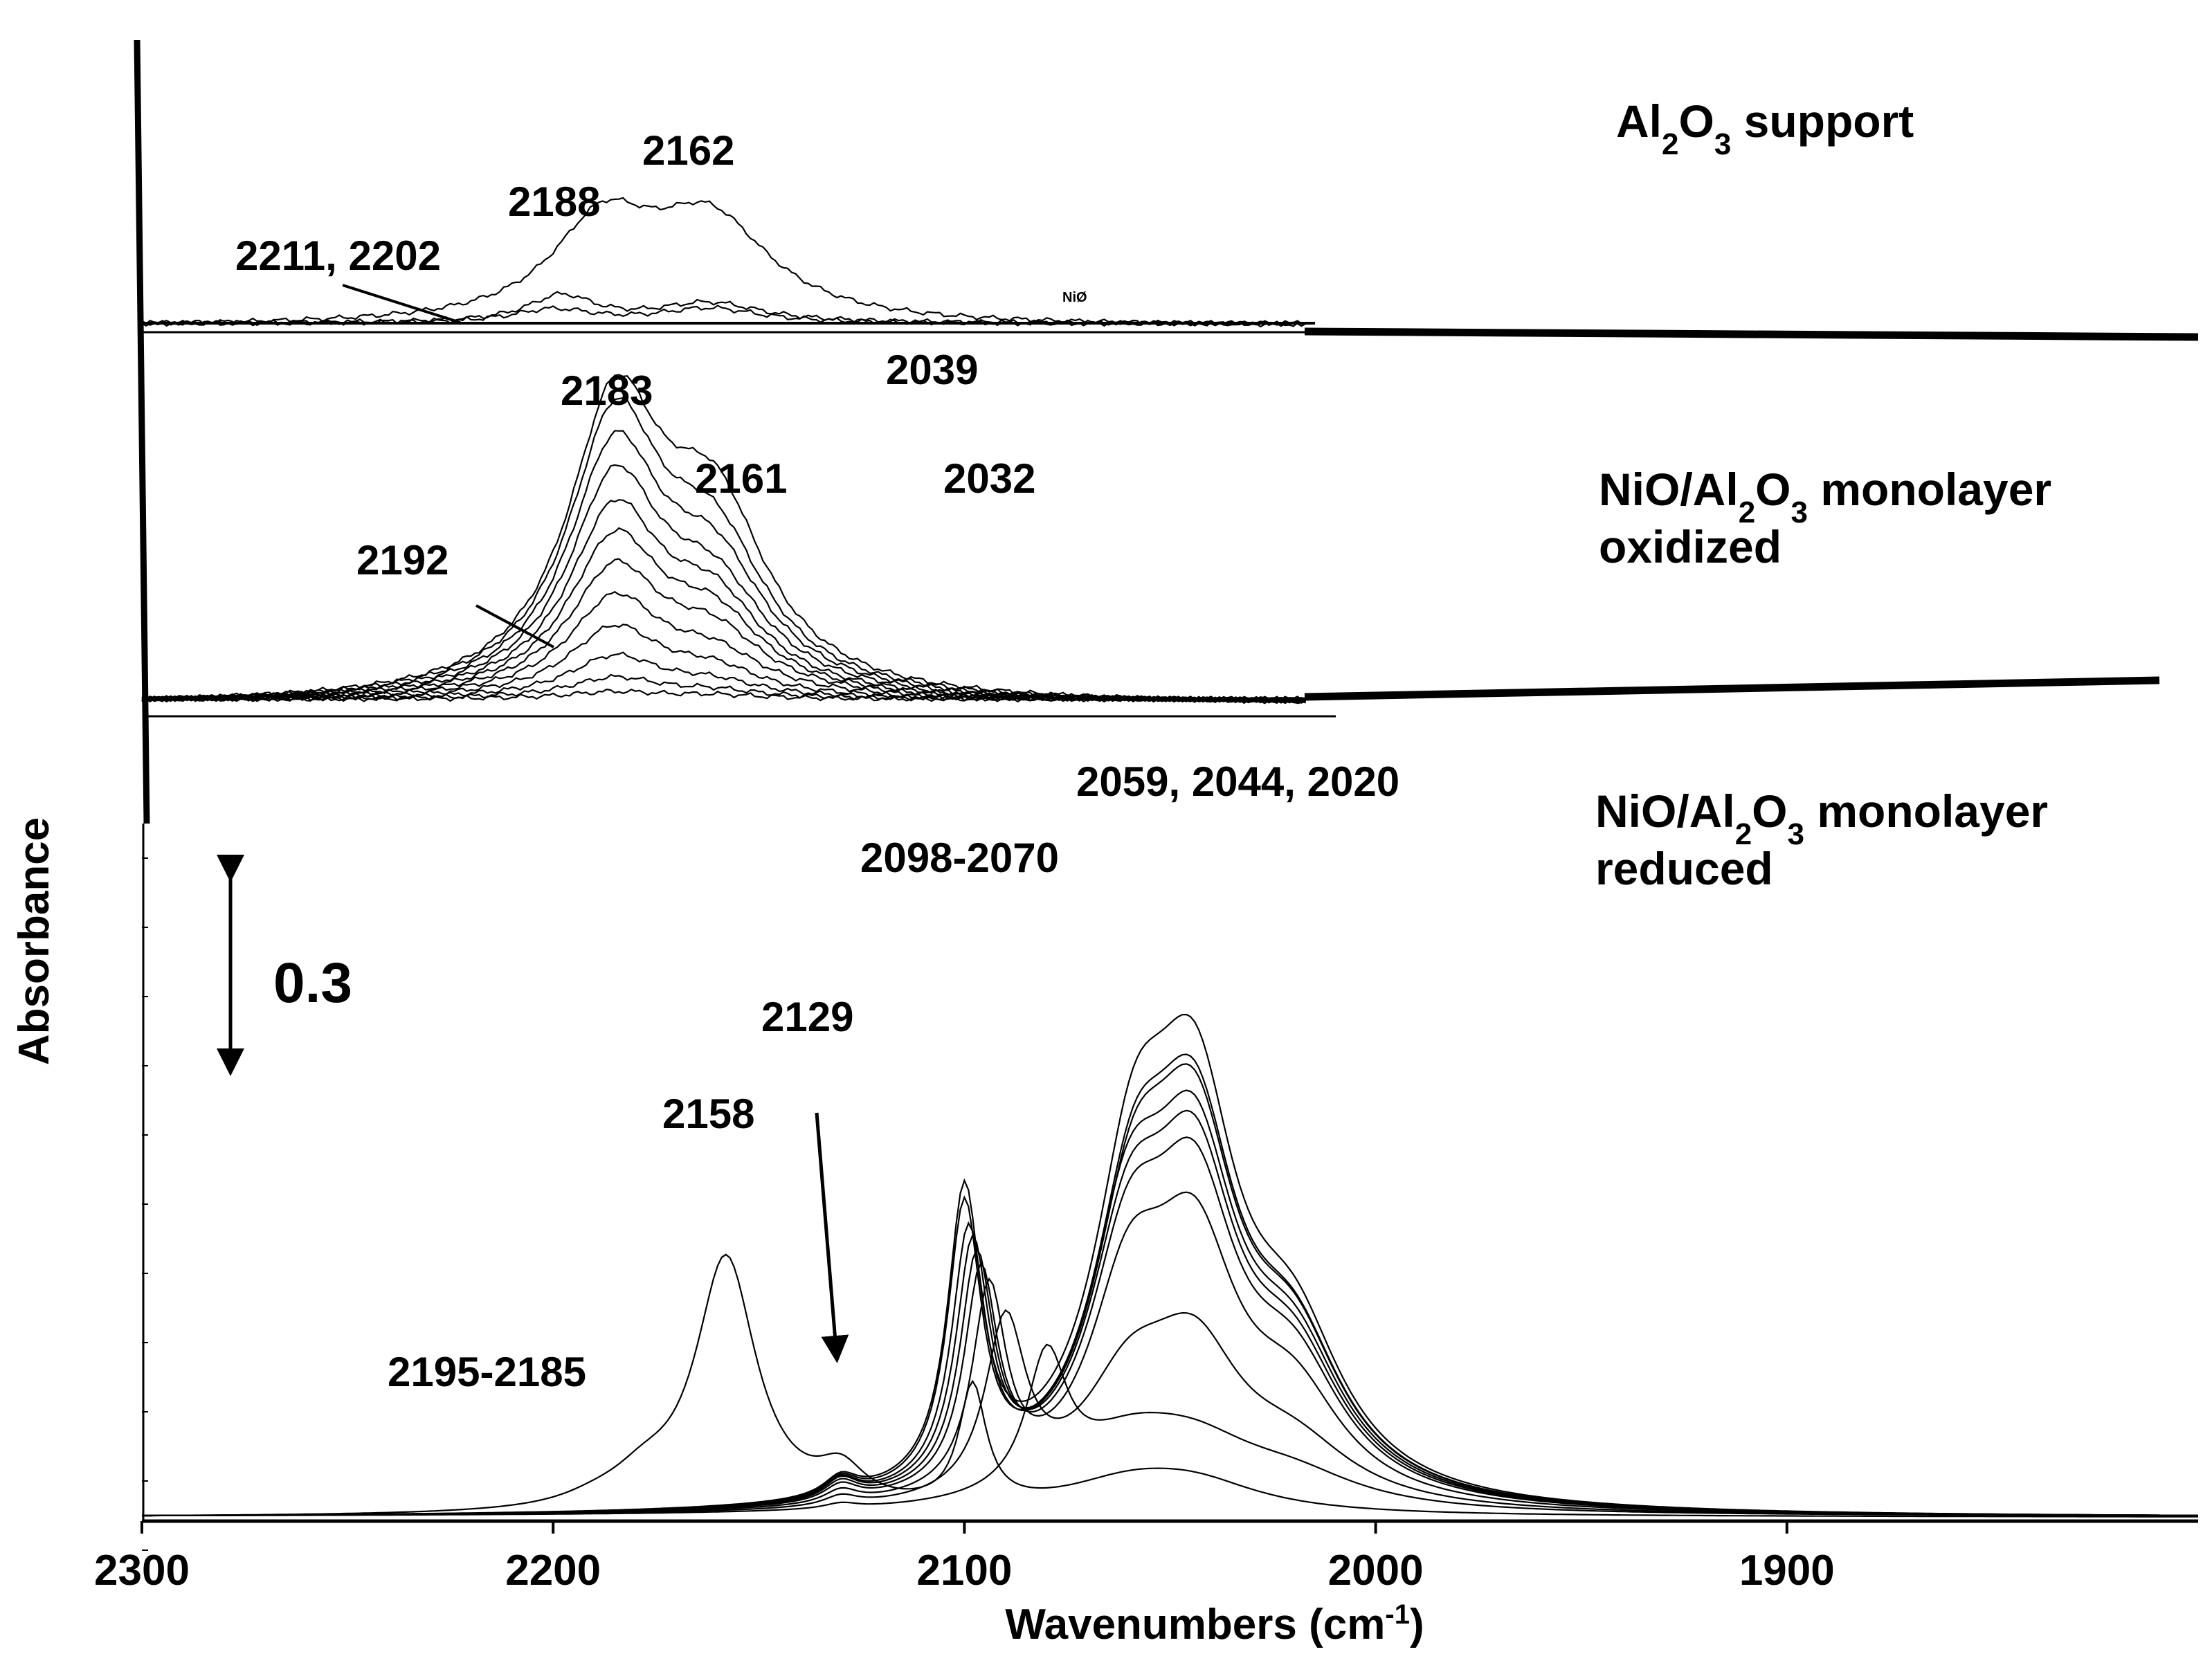 This screenshot has height=1654, width=2212. I want to click on x-tick-label-2300: 2300, so click(142, 1570).